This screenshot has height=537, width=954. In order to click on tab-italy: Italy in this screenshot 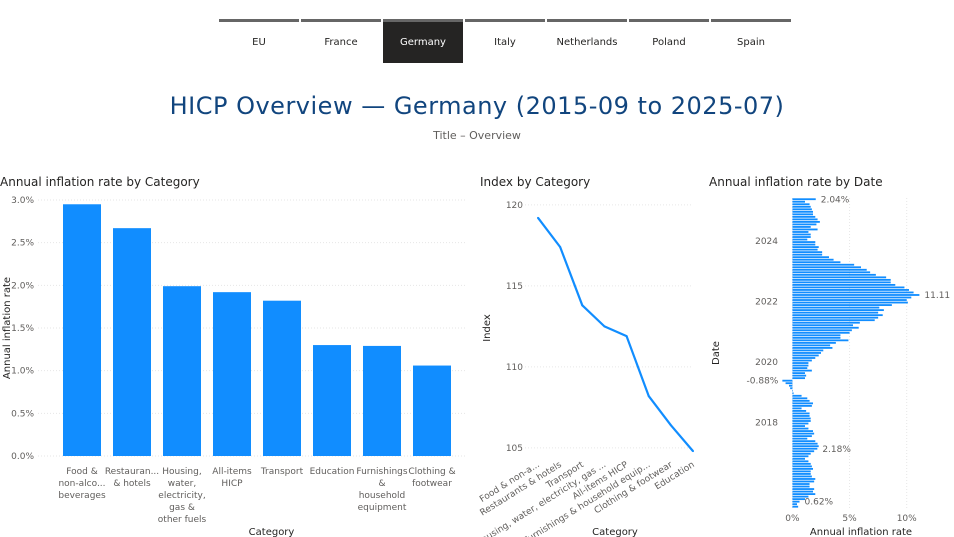, I will do `click(505, 41)`.